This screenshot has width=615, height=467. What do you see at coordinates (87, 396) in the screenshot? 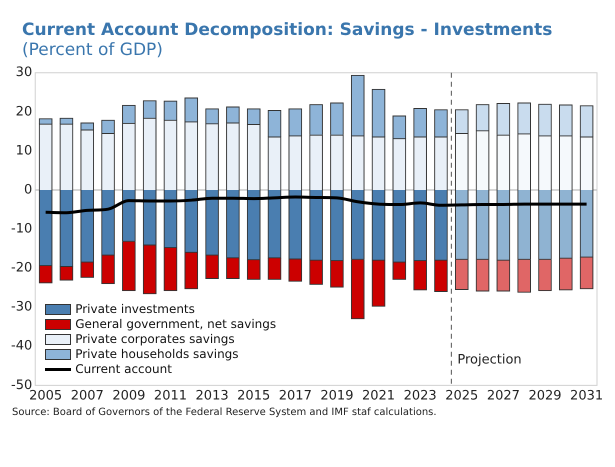
I see `x-tick-label: 2007` at bounding box center [87, 396].